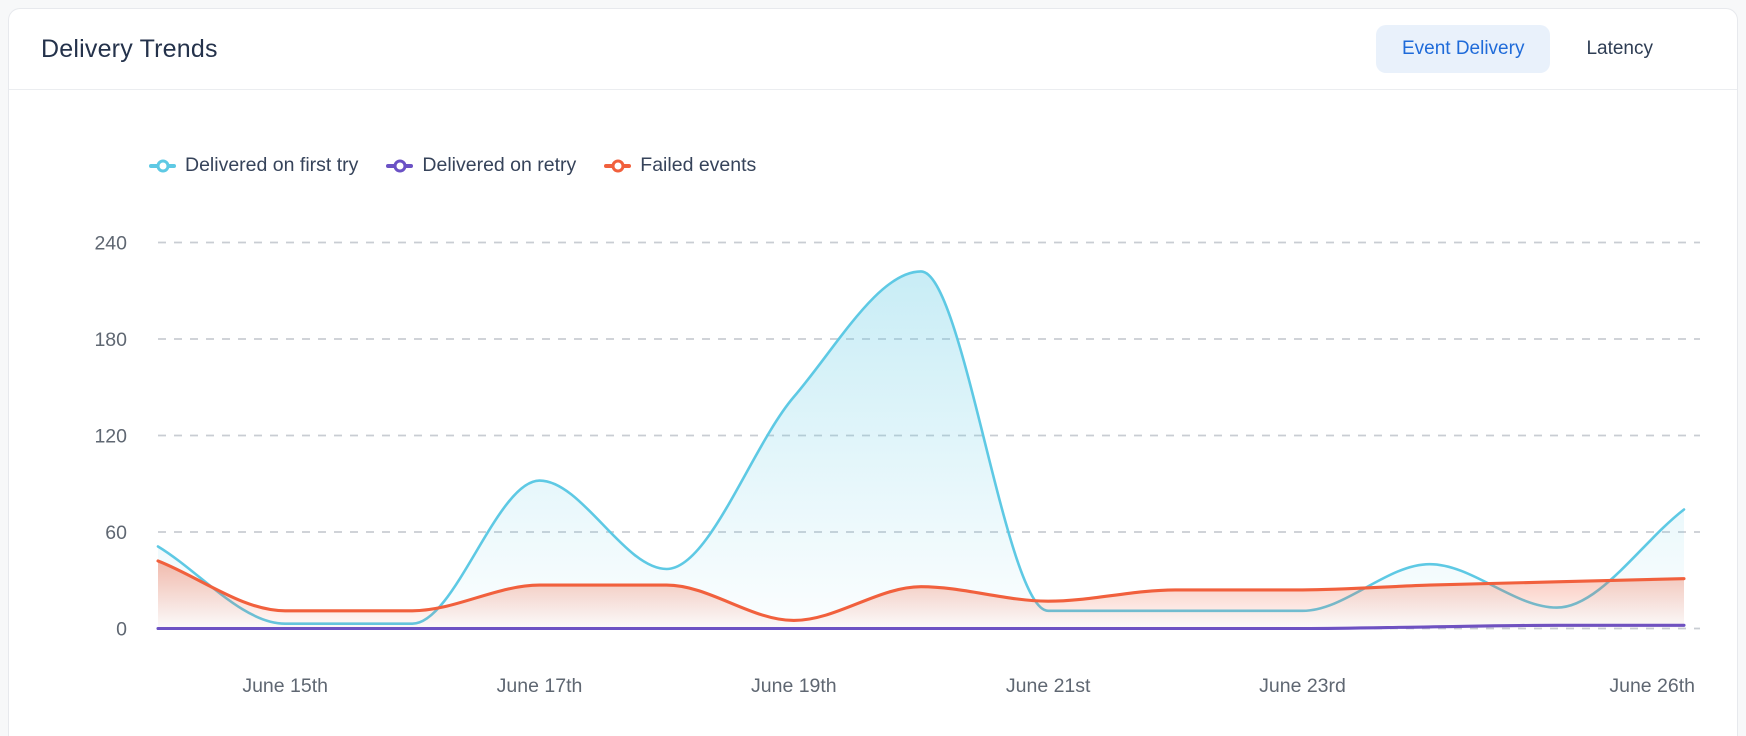 Image resolution: width=1746 pixels, height=736 pixels. What do you see at coordinates (499, 165) in the screenshot?
I see `legend-label: Delivered on retry` at bounding box center [499, 165].